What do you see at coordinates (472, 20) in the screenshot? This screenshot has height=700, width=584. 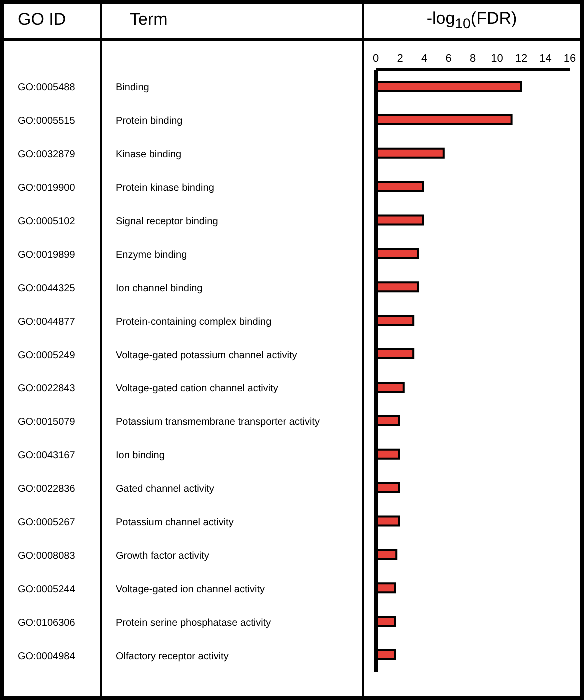 I see `x-axis-title: -log$_{10}$(FDR)` at bounding box center [472, 20].